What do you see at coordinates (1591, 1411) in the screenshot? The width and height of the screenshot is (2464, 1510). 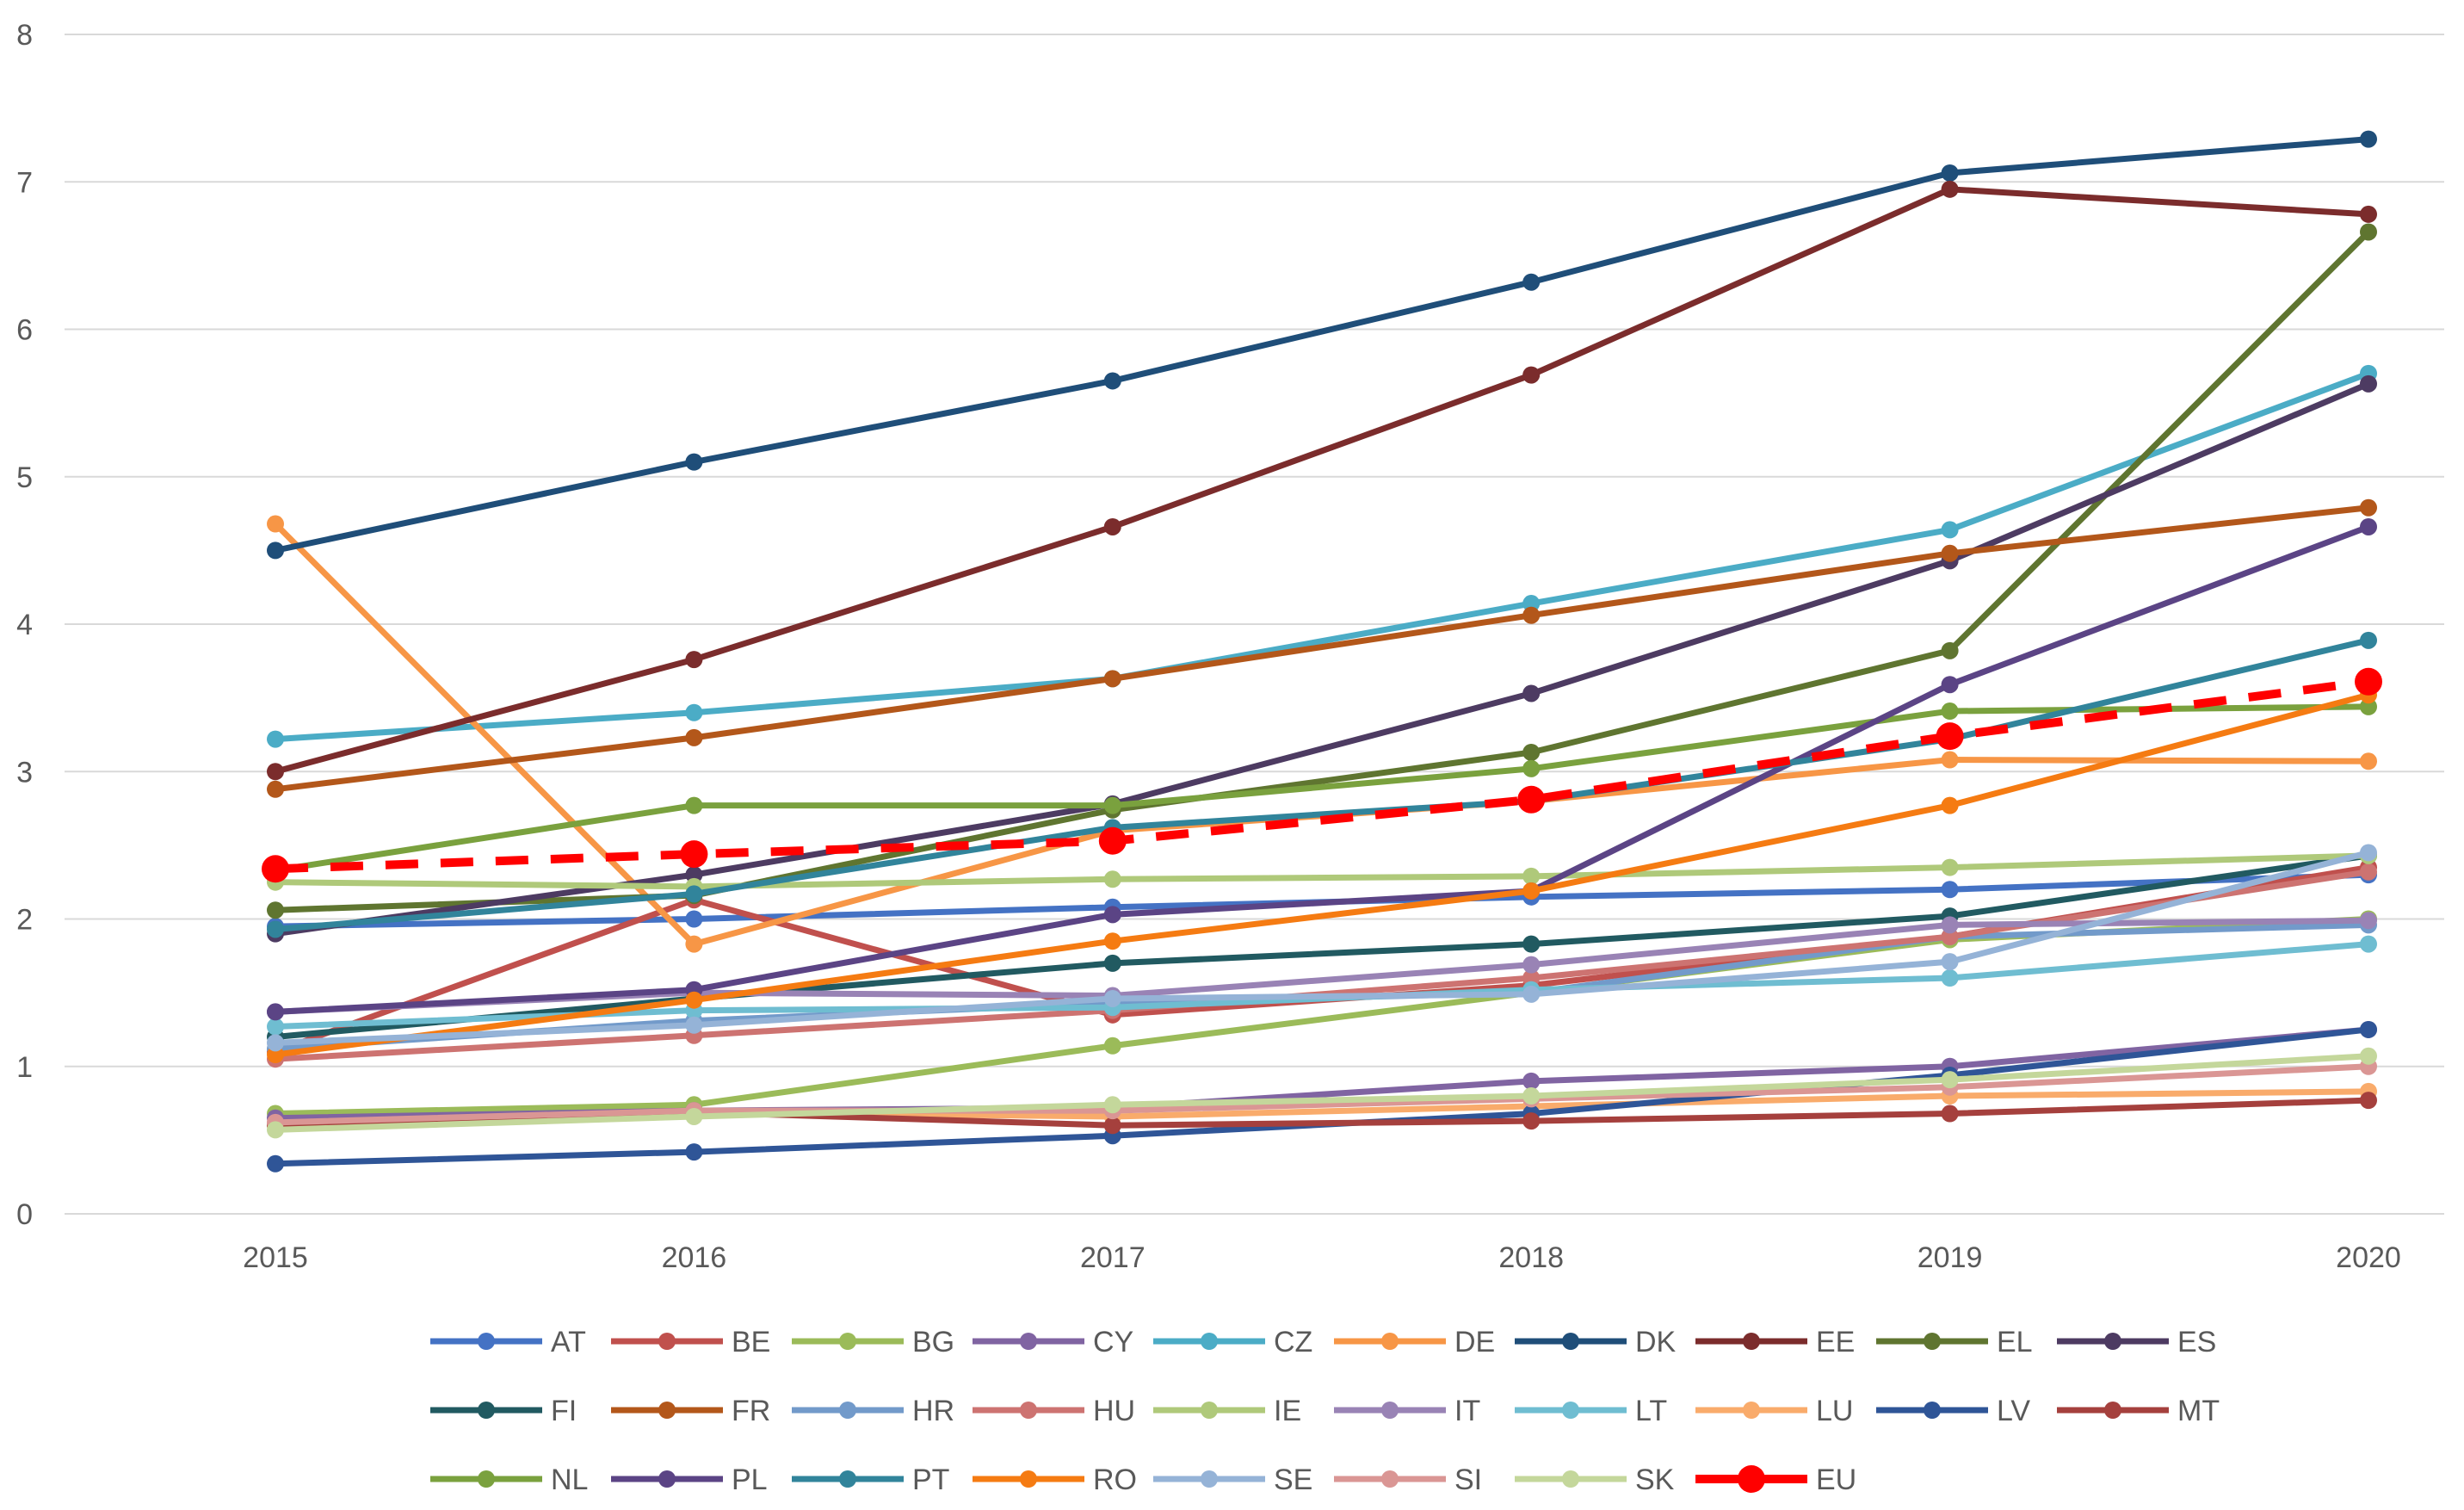 I see `legend-item-lt: LT` at bounding box center [1591, 1411].